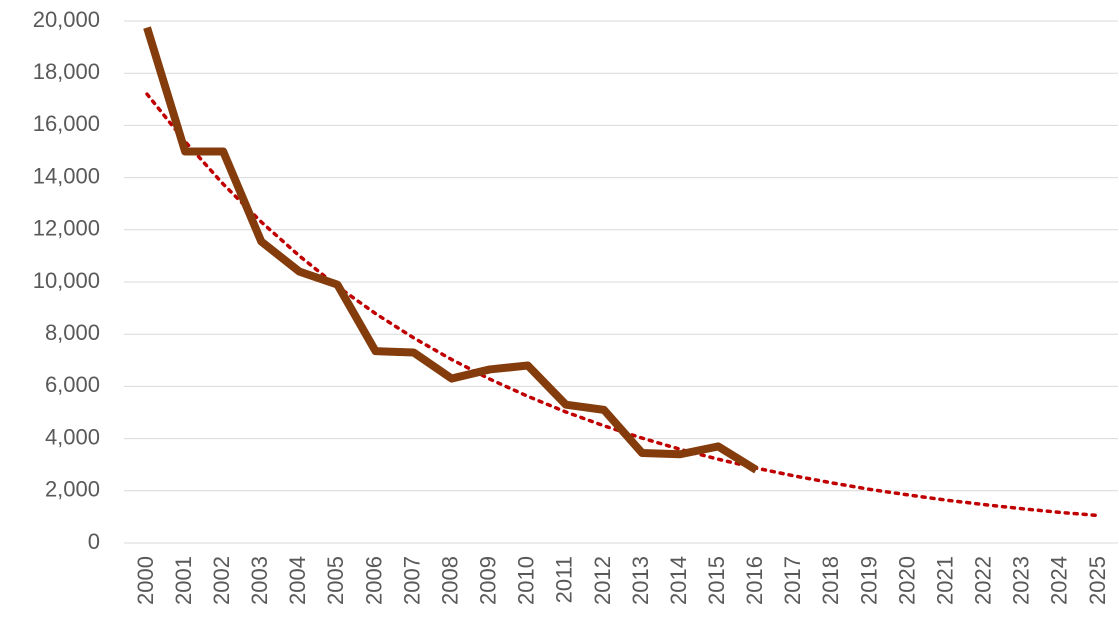  Describe the element at coordinates (983, 580) in the screenshot. I see `x-tick-label: 2022` at that location.